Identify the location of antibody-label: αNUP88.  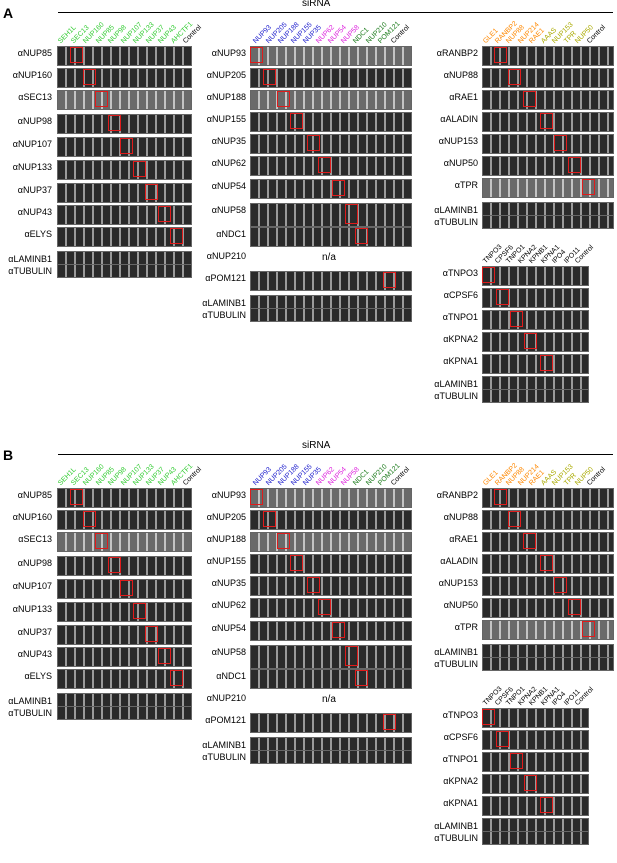
(460, 75).